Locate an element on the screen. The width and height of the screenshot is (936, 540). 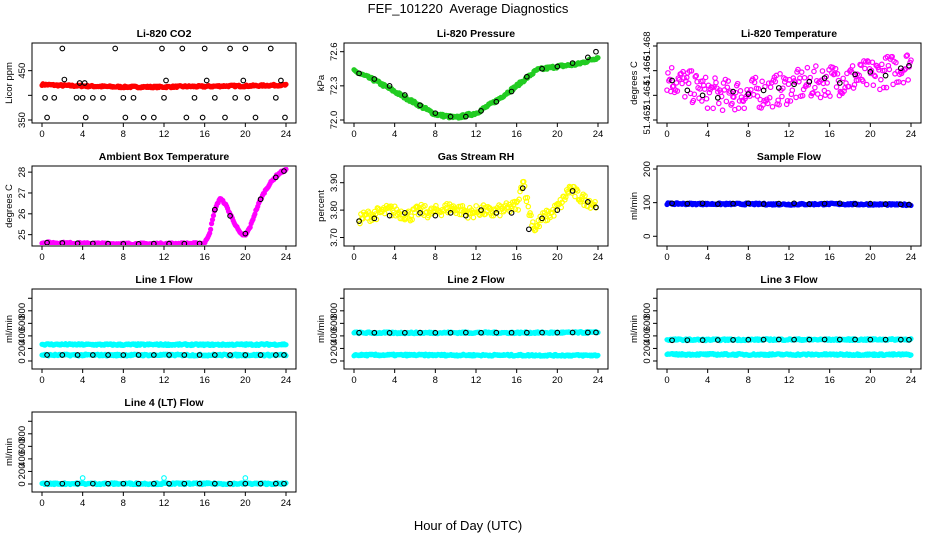
y-tick-label: 51.466 is located at coordinates (647, 70).